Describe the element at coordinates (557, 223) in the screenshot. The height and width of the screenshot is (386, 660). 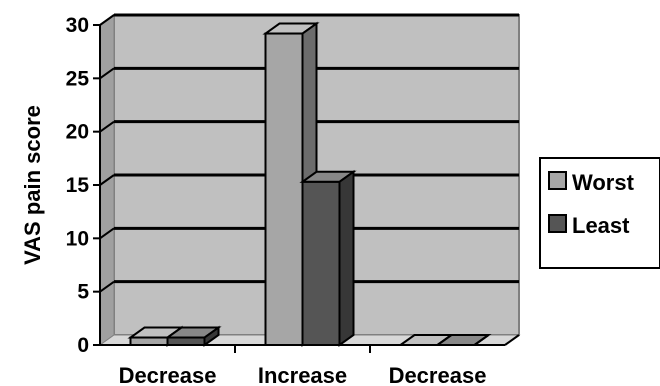
I see `legend-swatch-least` at that location.